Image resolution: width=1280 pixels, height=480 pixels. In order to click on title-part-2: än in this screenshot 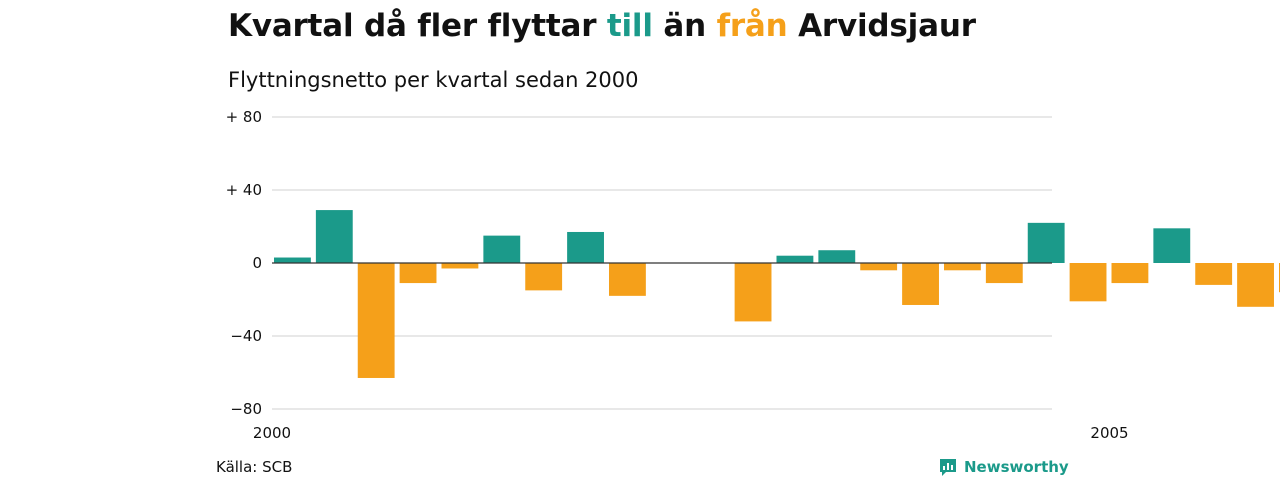, I will do `click(684, 26)`.